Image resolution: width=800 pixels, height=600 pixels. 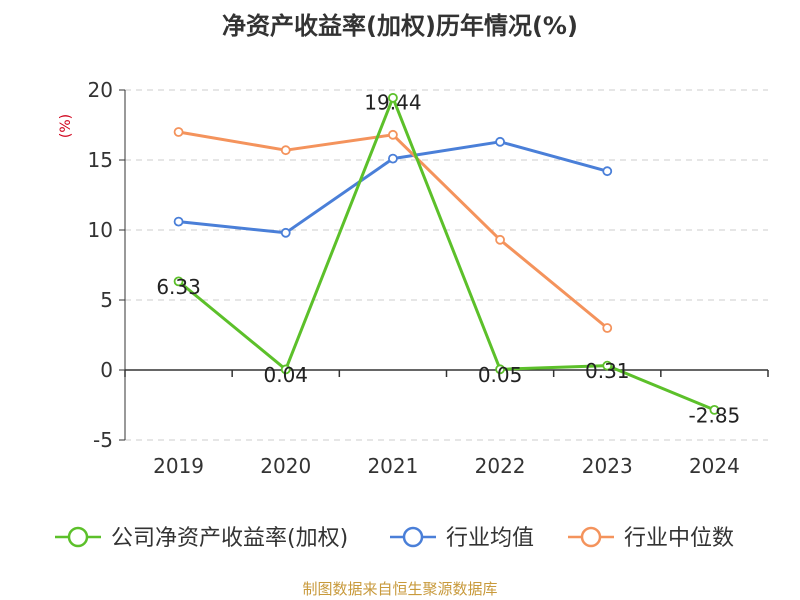 What do you see at coordinates (400, 26) in the screenshot?
I see `chart-title: 净资产收益率(加权)历年情况(%)` at bounding box center [400, 26].